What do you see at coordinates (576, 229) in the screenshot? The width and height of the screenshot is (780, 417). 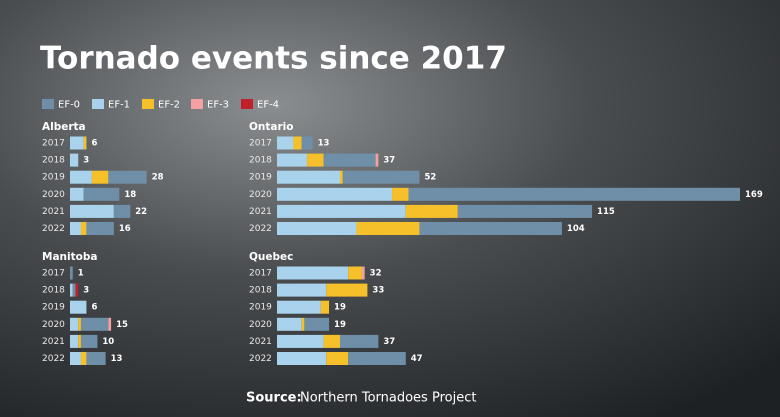 I see `total-label: 104` at bounding box center [576, 229].